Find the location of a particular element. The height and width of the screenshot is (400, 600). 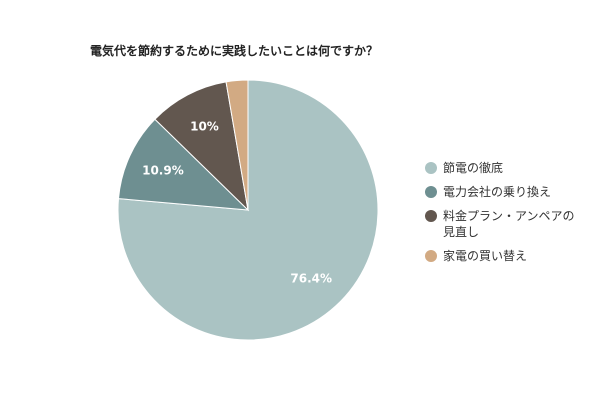

legend: 節電の徹底電力会社の乗り換え料金プラン・アンペアの見直し家電の買い替え is located at coordinates (505, 216).